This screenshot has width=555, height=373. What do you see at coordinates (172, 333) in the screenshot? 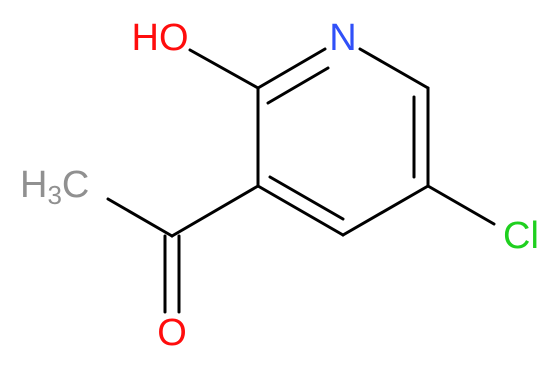
I see `atom-label: O` at bounding box center [172, 333].